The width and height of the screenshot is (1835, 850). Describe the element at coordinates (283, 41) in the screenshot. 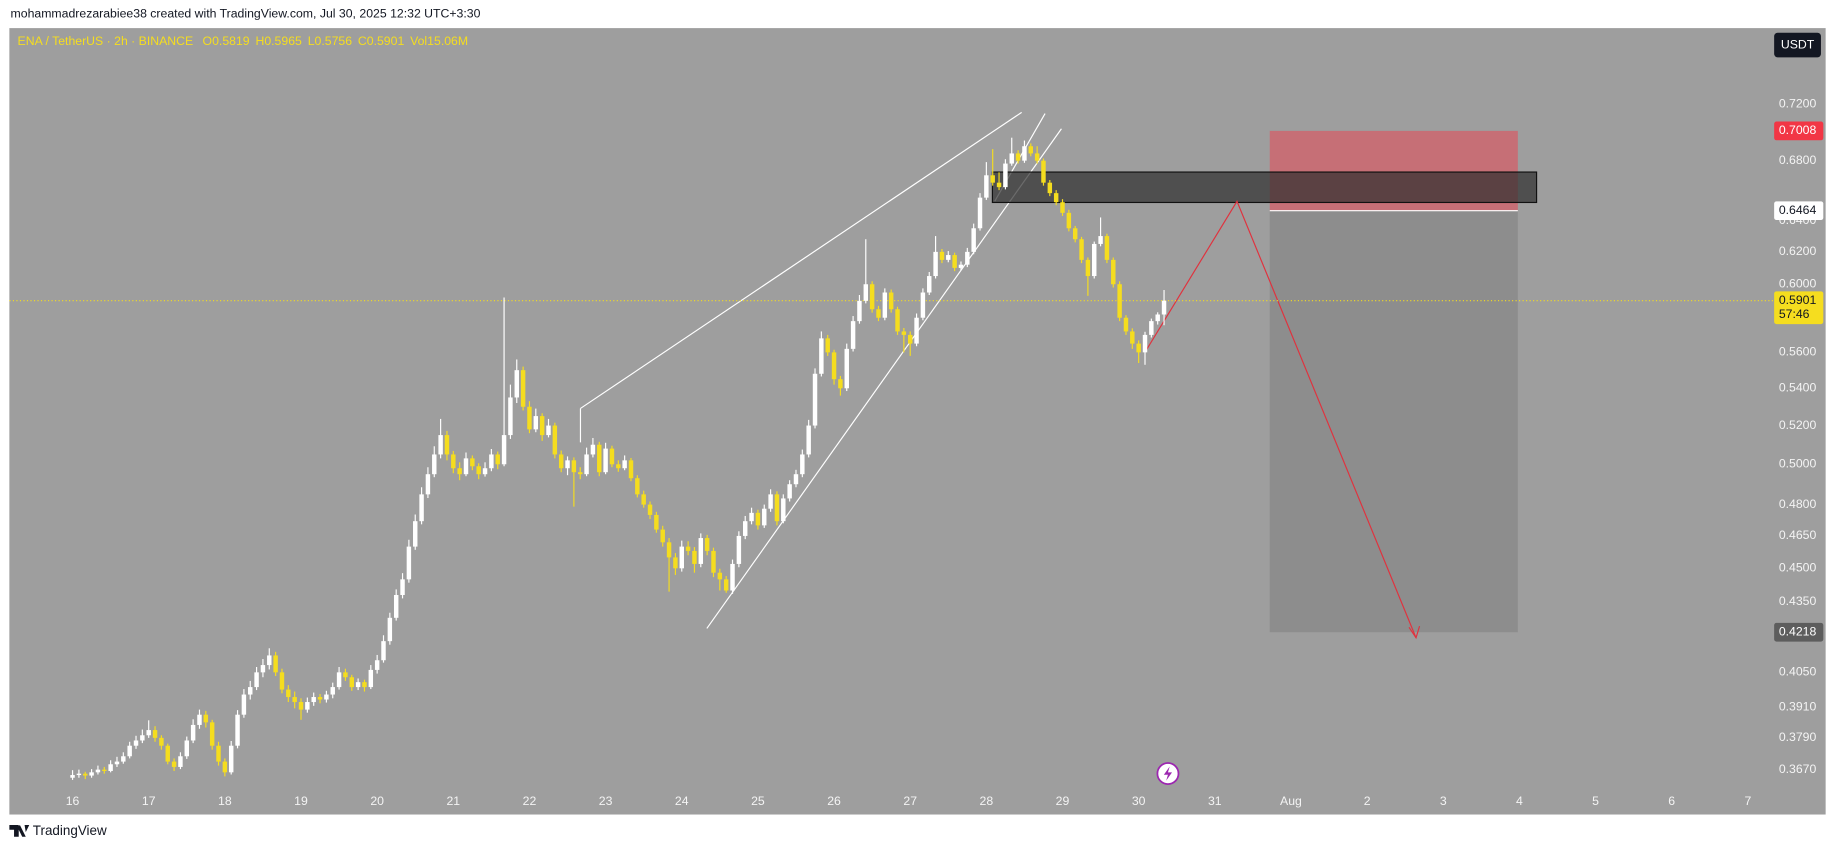

I see `legend-value: 0.5965` at that location.